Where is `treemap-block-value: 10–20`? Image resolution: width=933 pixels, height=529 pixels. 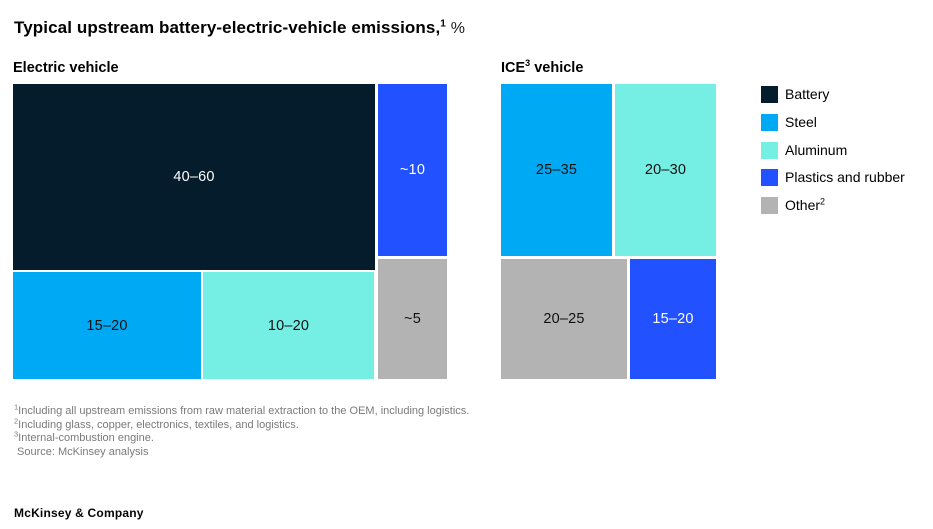
treemap-block-value: 10–20 is located at coordinates (288, 325).